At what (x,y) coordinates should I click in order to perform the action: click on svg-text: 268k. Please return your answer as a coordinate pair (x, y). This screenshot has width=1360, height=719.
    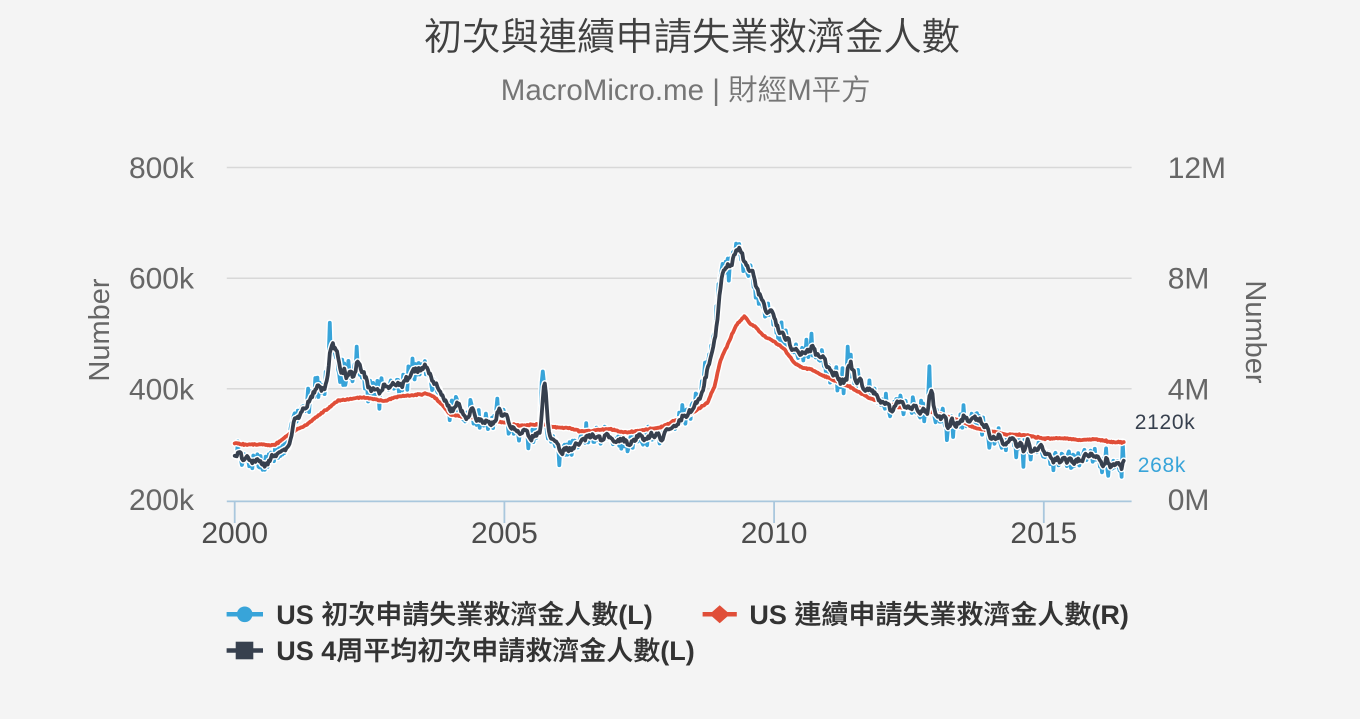
    Looking at the image, I should click on (1162, 465).